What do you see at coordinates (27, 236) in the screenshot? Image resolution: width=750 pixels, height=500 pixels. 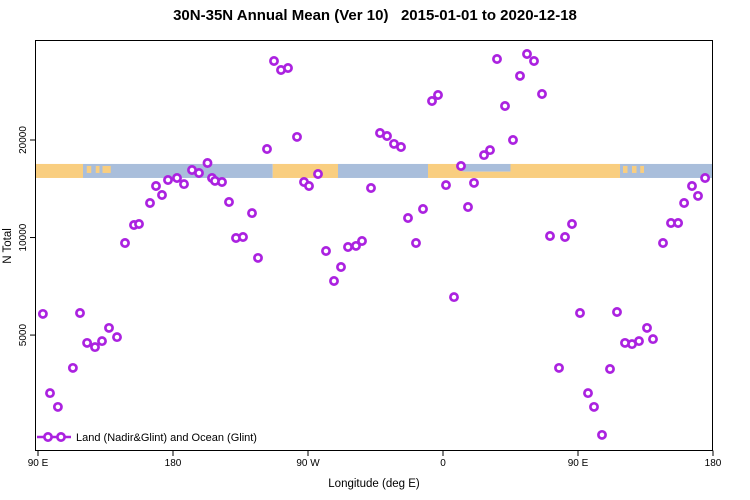 I see `y-axis-ticks: 5000 10000 20000` at bounding box center [27, 236].